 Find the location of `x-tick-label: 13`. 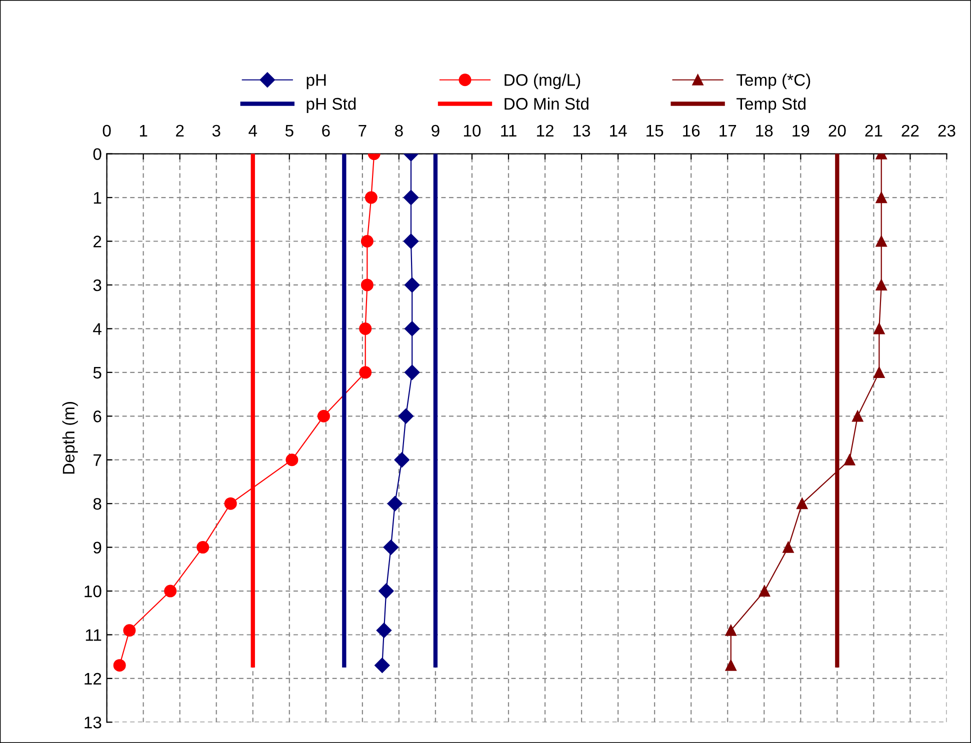

x-tick-label: 13 is located at coordinates (582, 130).